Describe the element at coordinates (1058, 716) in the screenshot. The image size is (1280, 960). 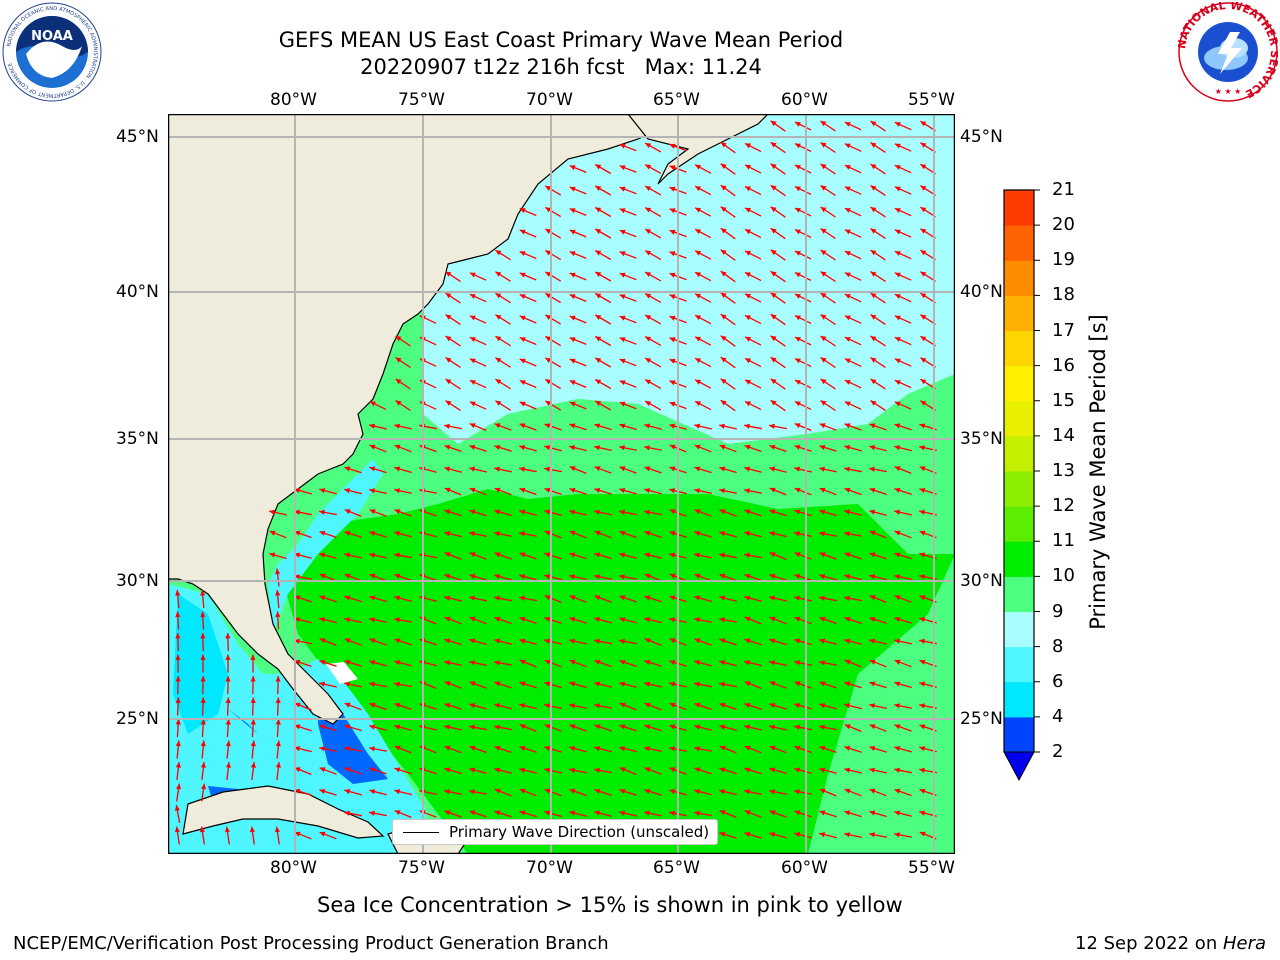
I see `colorbar-tick-label: 4` at that location.